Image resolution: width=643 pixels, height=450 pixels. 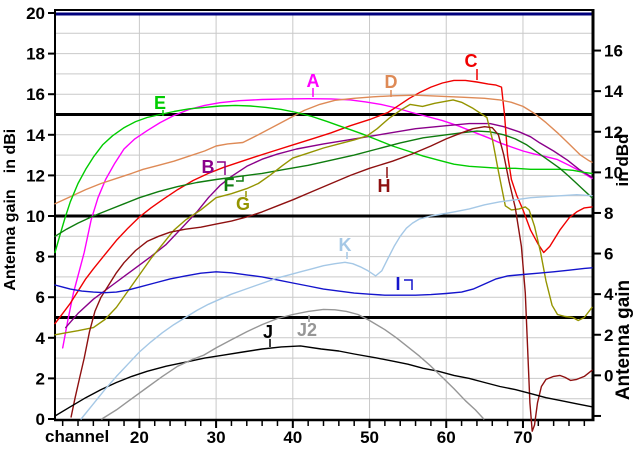 What do you see at coordinates (229, 185) in the screenshot?
I see `series-F-label: F` at bounding box center [229, 185].